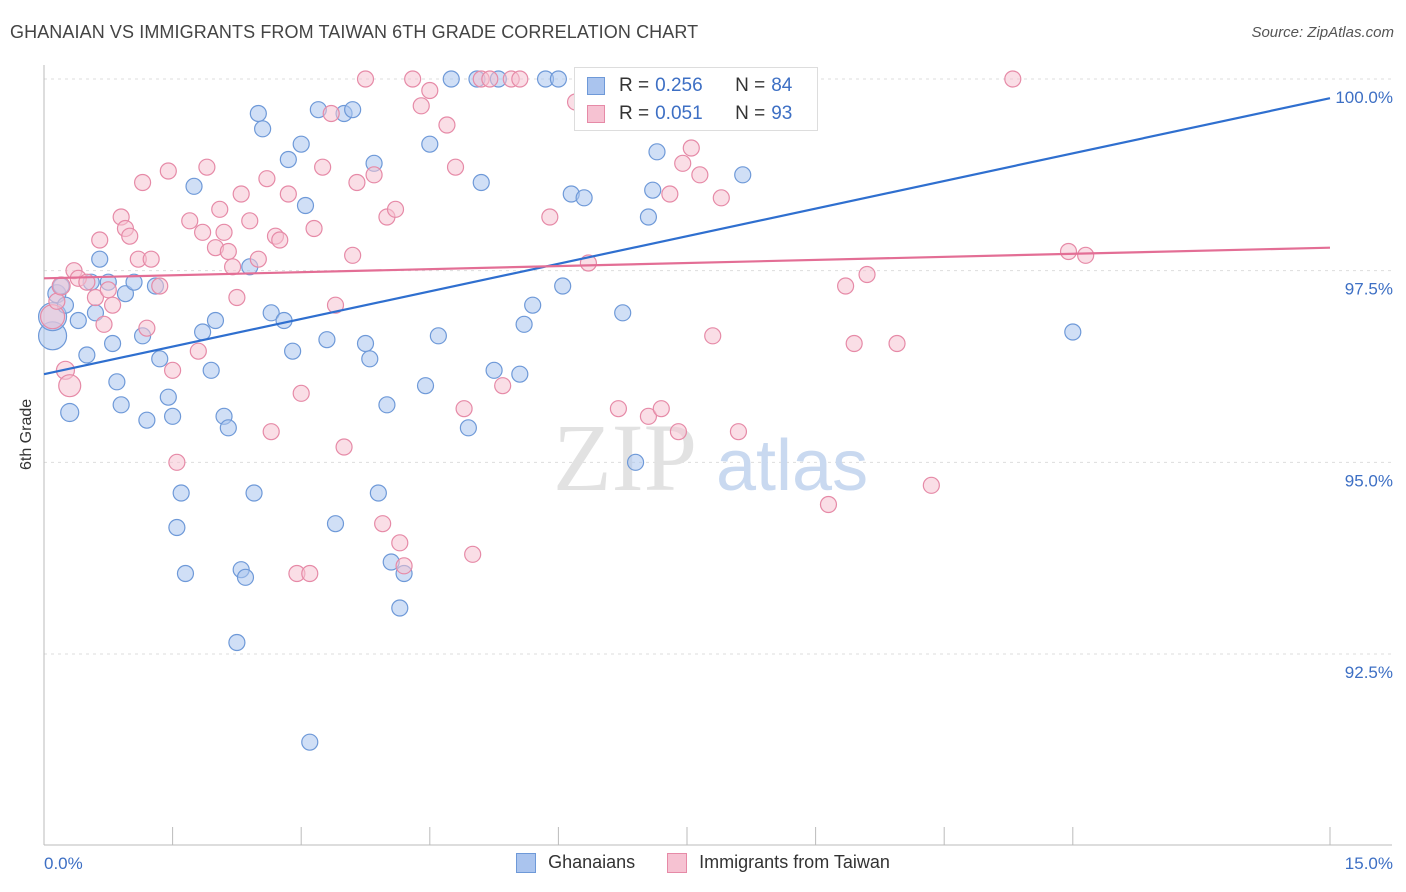  Describe the element at coordinates (592, 862) in the screenshot. I see `legend-label: Ghanaians` at that location.